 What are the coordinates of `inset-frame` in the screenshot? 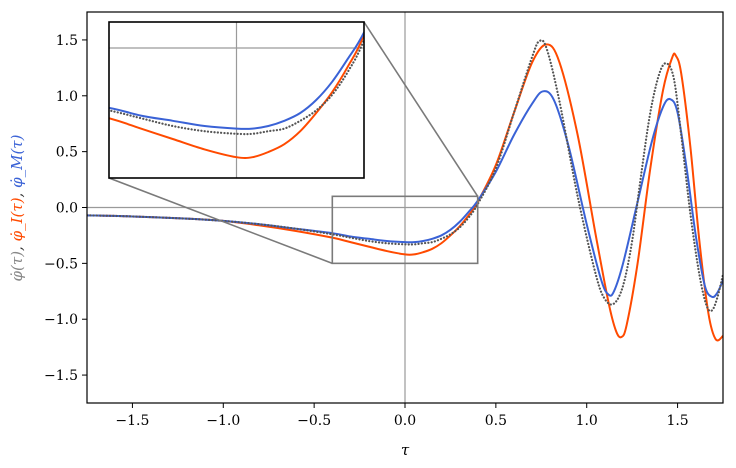 It's located at (236, 100).